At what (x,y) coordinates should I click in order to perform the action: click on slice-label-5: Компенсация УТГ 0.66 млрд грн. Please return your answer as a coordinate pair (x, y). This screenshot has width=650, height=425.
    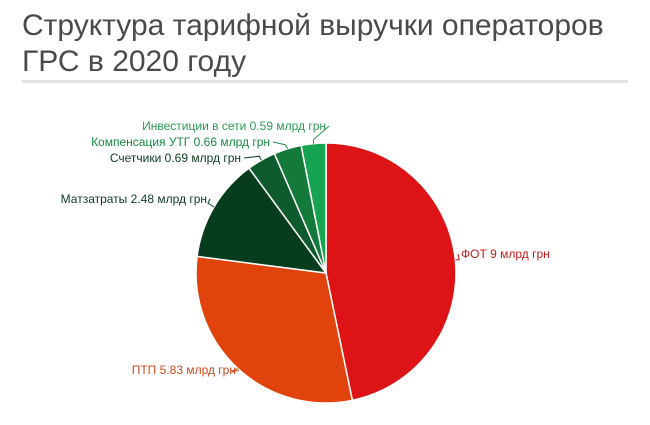
    Looking at the image, I should click on (180, 142).